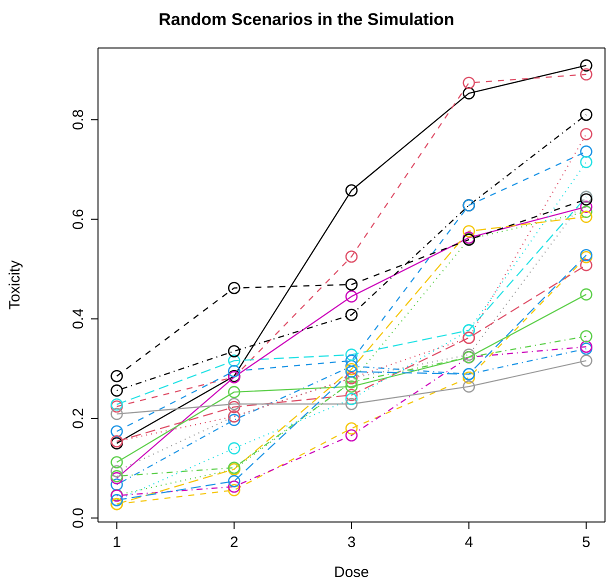  What do you see at coordinates (469, 542) in the screenshot?
I see `x-tick-label: 4` at bounding box center [469, 542].